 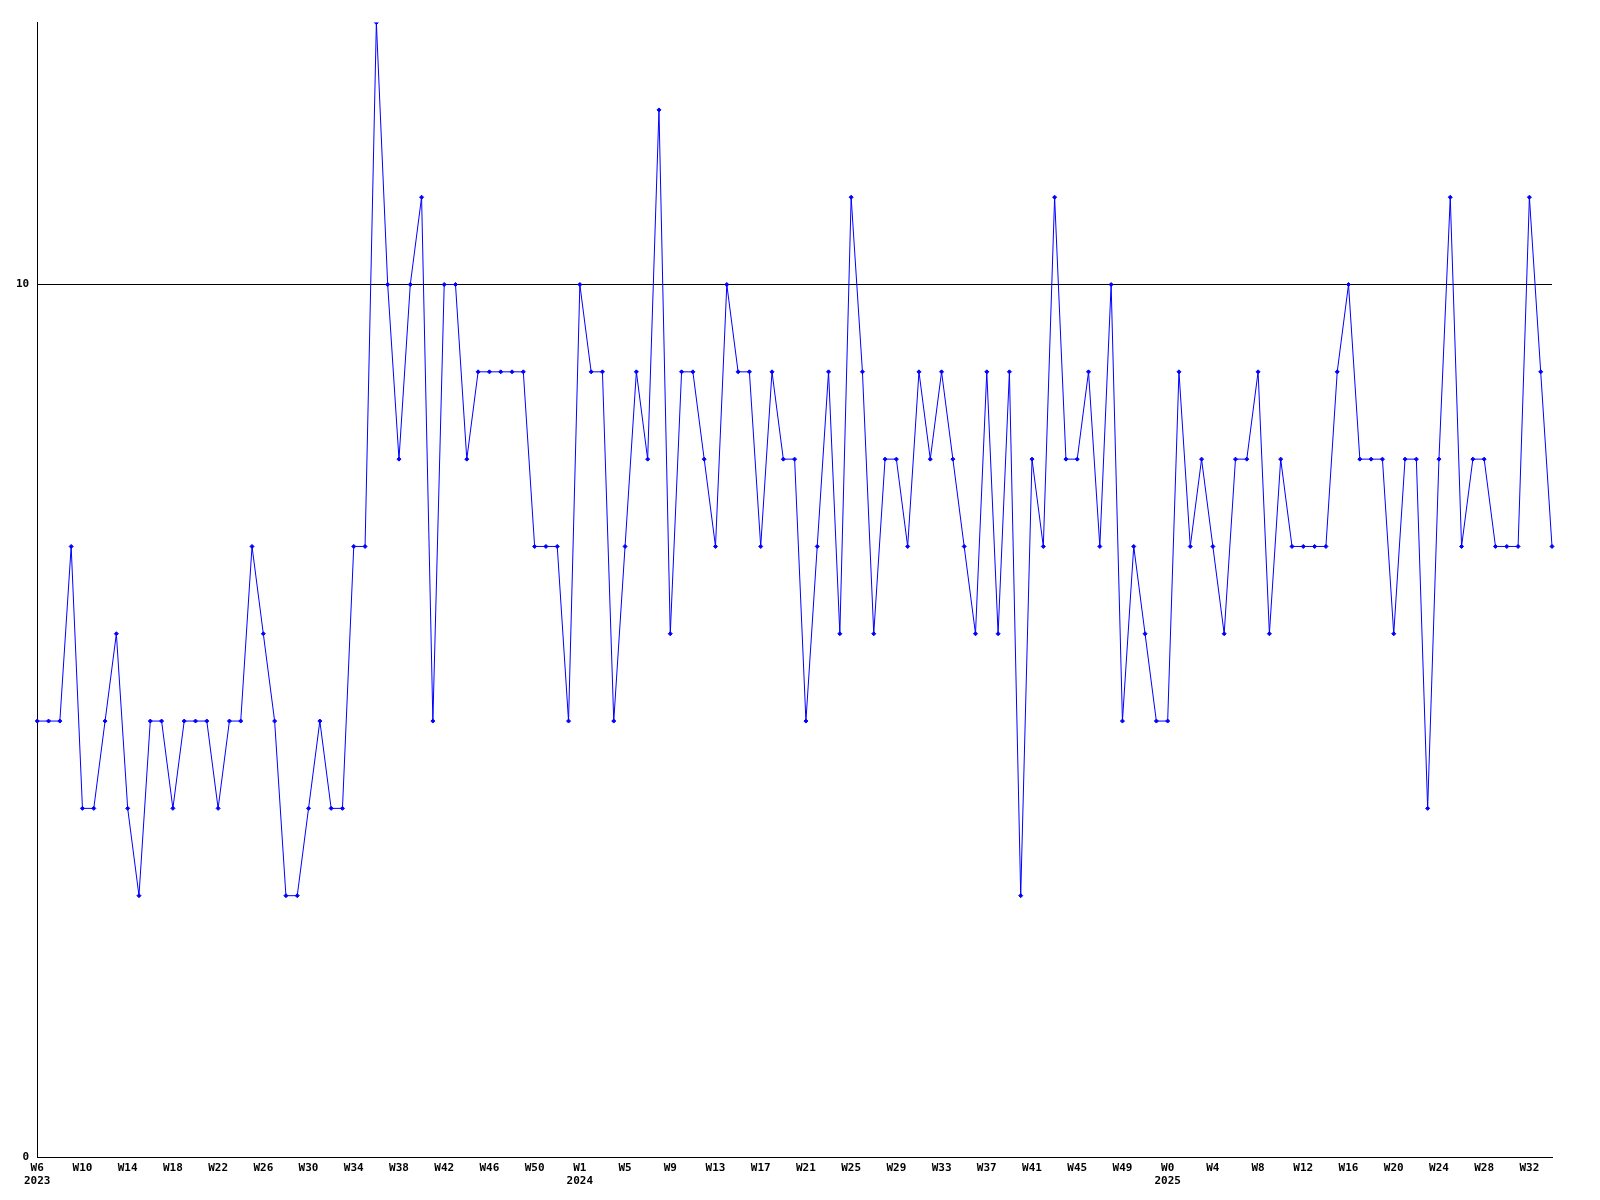 What do you see at coordinates (1303, 1168) in the screenshot?
I see `x-tick-label: W12` at bounding box center [1303, 1168].